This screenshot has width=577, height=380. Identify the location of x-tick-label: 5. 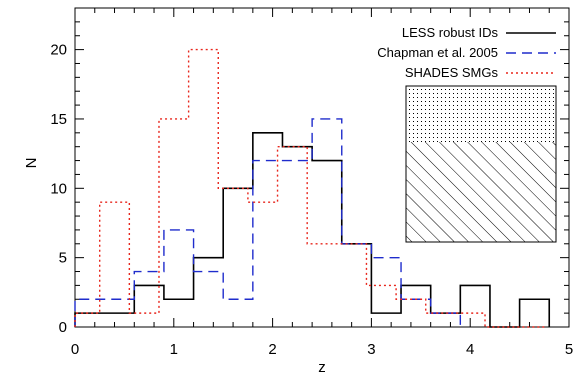
(569, 349).